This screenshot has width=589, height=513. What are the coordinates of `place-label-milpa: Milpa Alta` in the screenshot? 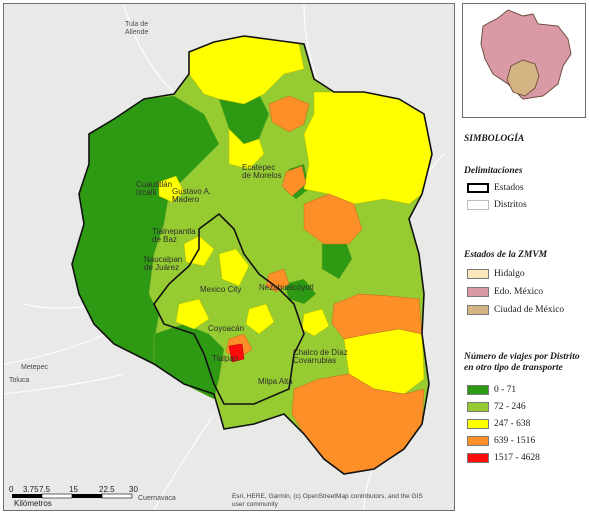 It's located at (275, 381).